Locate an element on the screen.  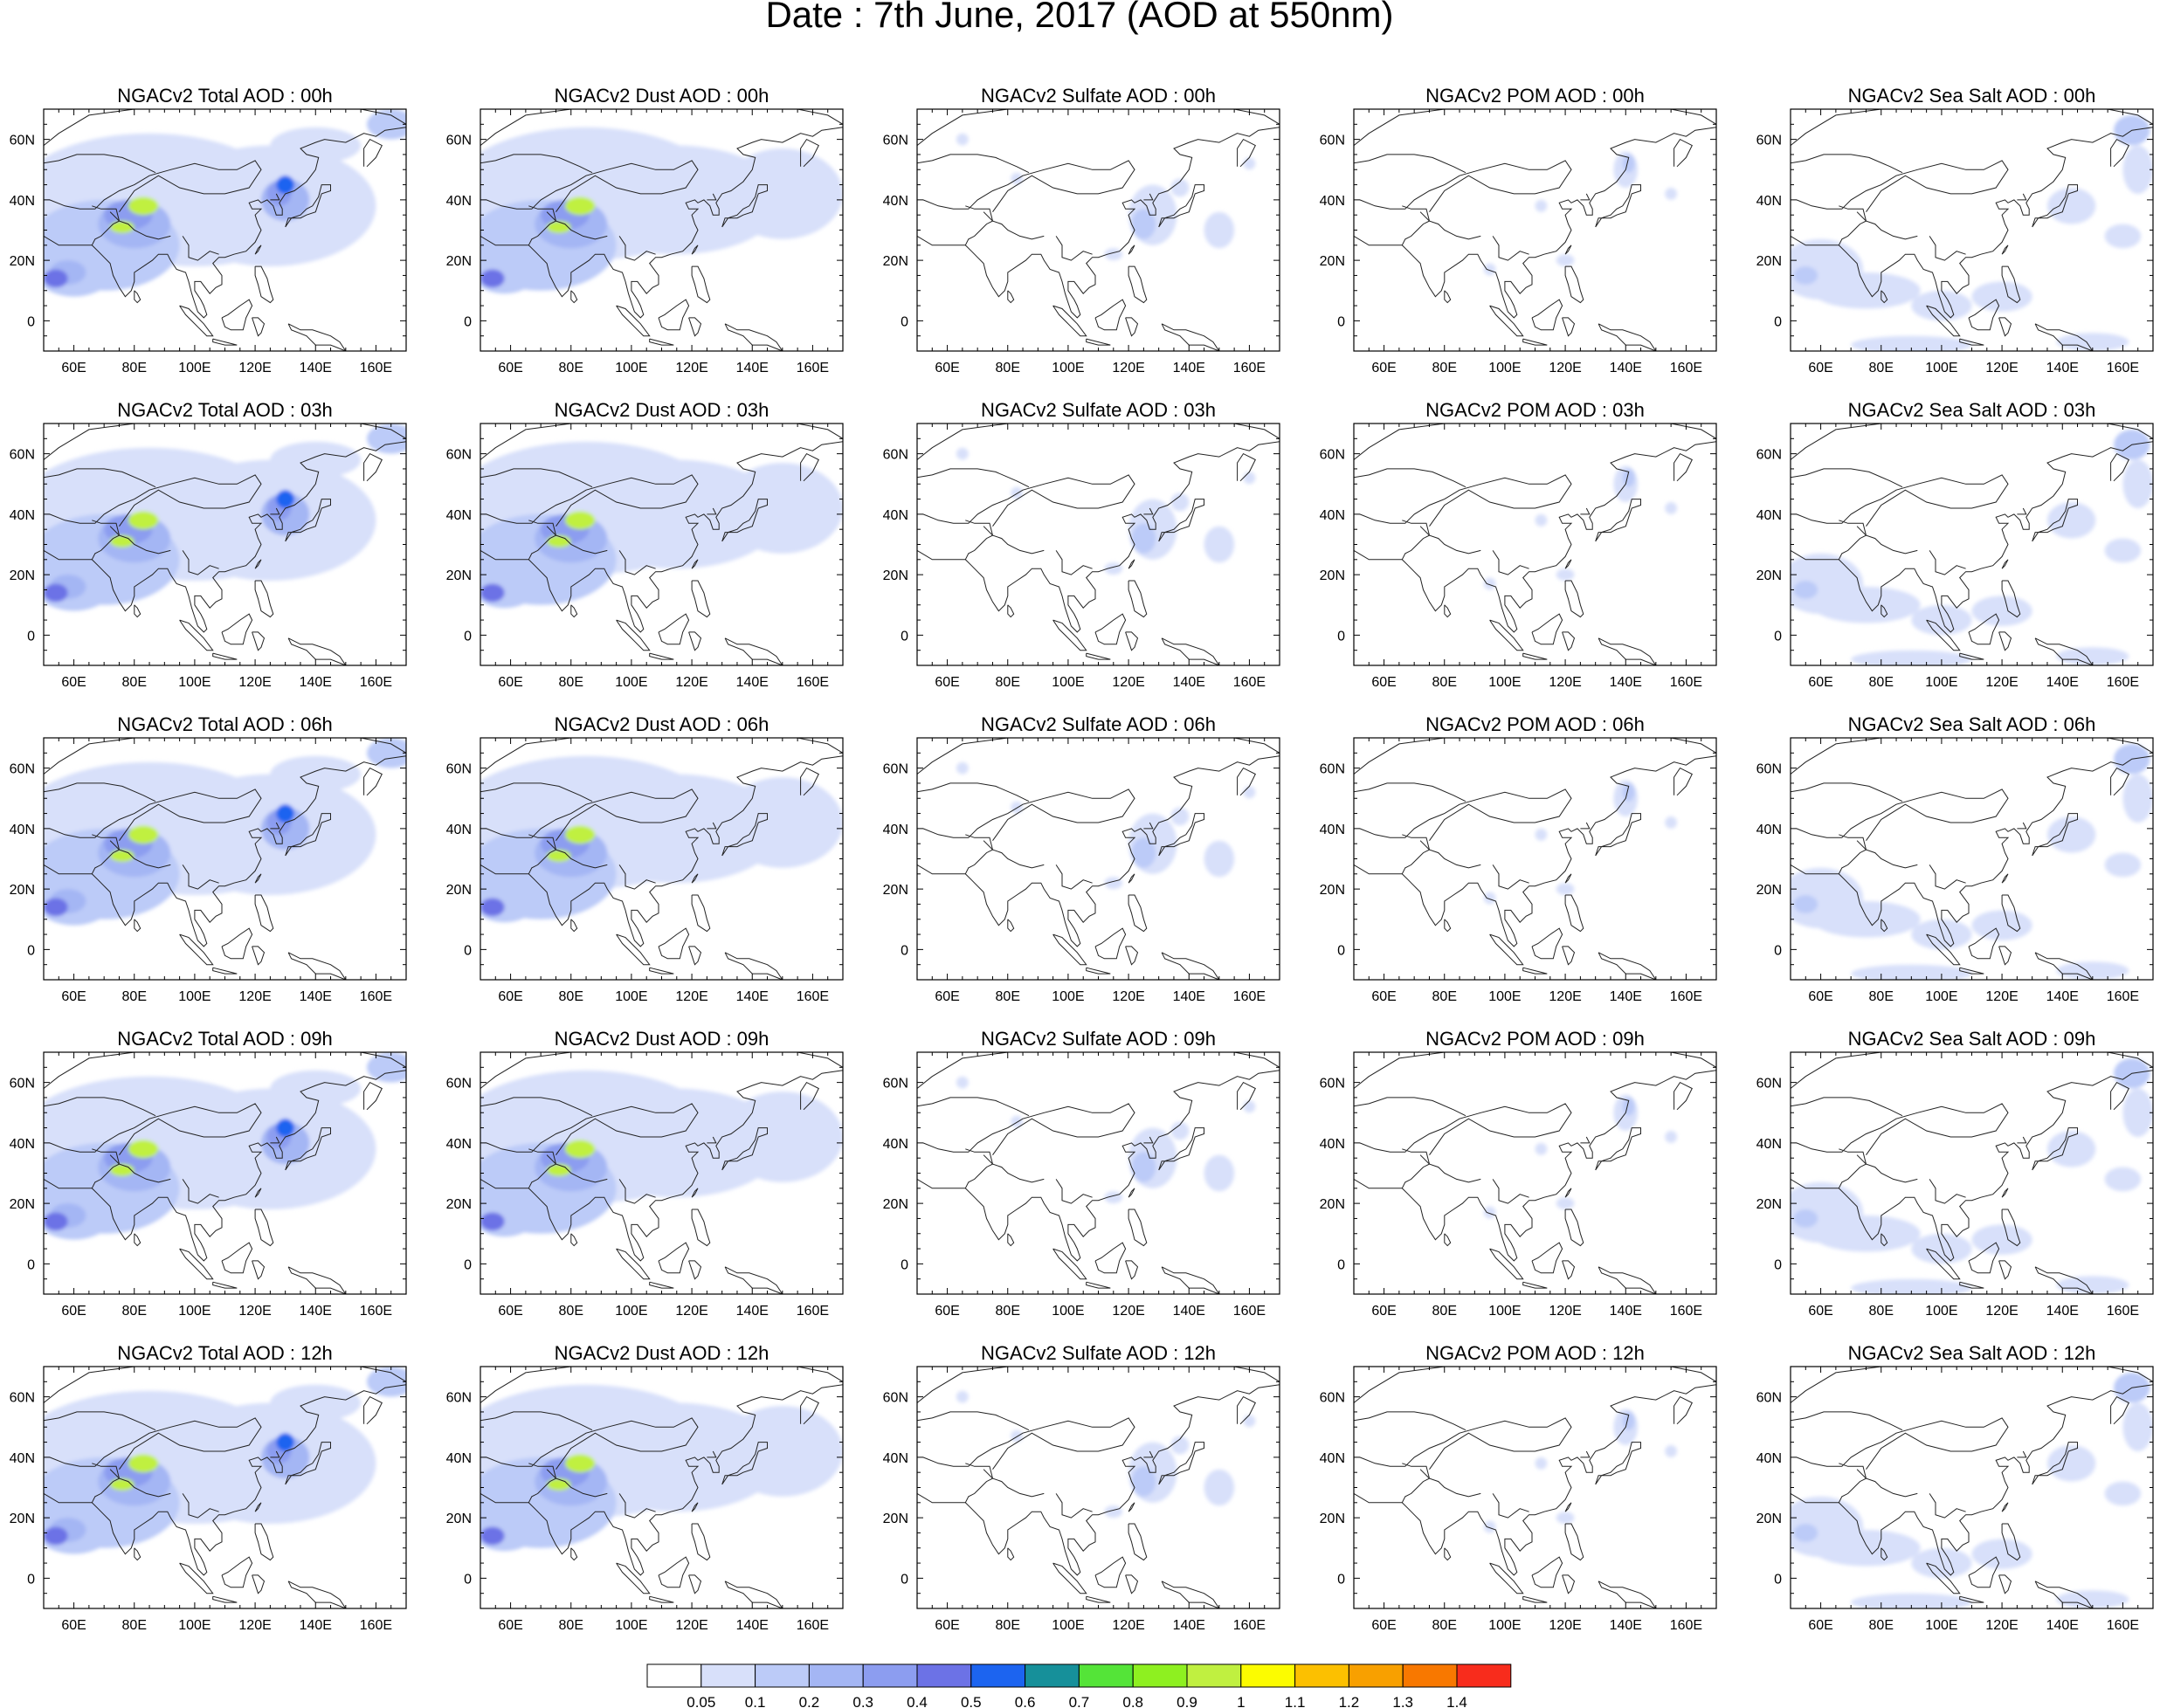
panel-title: NGACv2 POM AOD : 12h is located at coordinates (1535, 1353).